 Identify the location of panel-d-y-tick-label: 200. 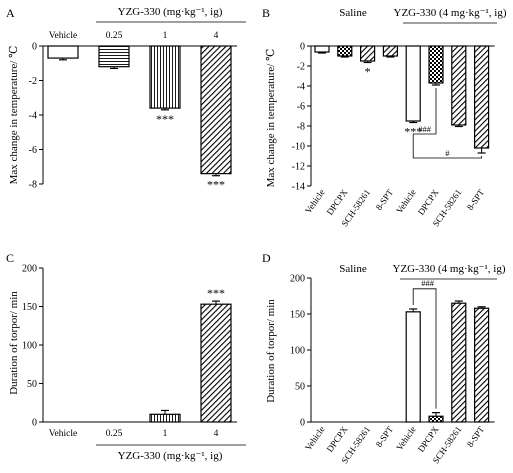
(297, 279).